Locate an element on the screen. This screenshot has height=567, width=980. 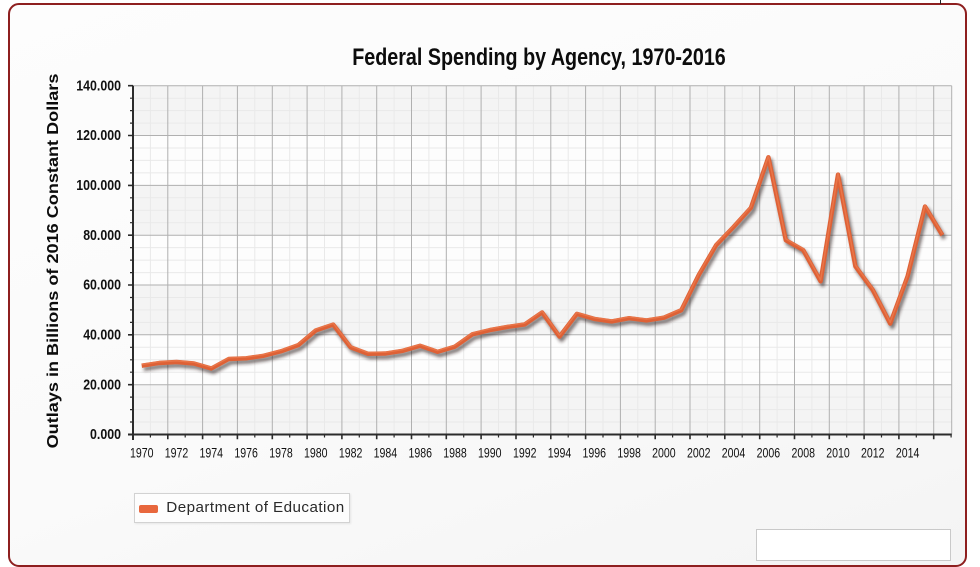
svg-text: 2004 is located at coordinates (734, 452).